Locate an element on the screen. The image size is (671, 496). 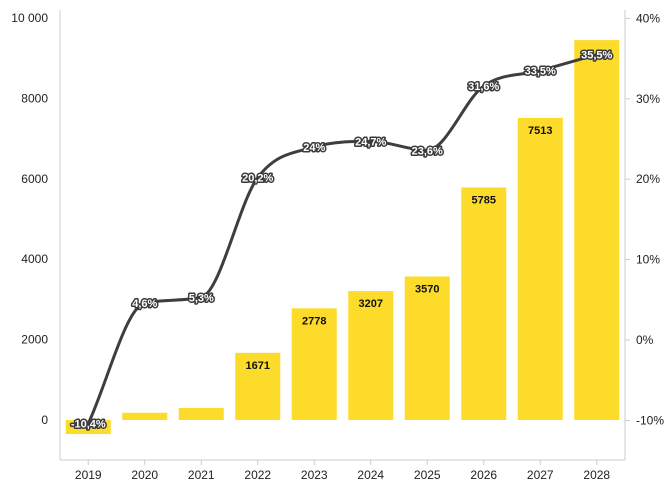
y-right-tick-label: -10% is located at coordinates (650, 420).